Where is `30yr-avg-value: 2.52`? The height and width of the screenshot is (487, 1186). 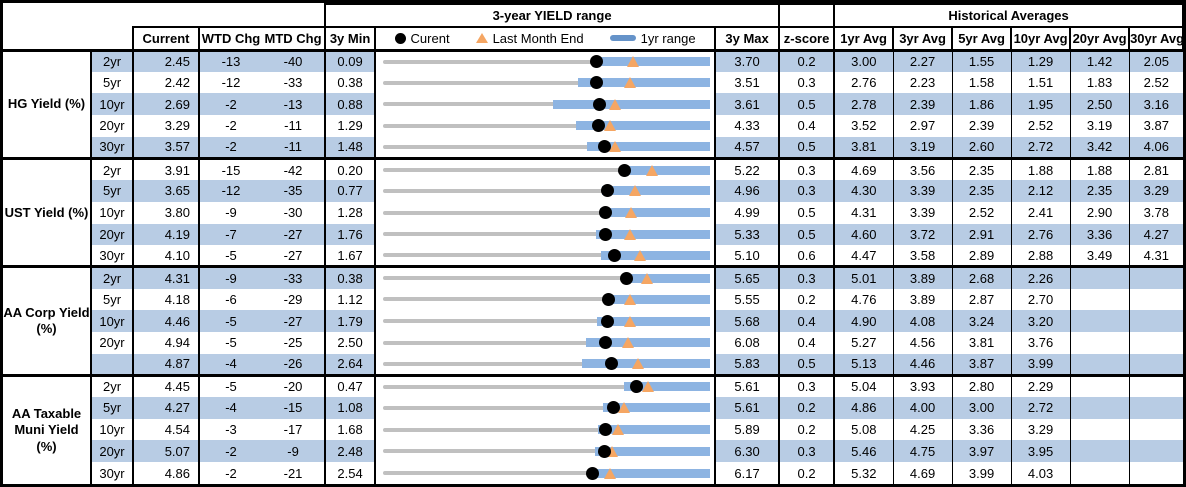 30yr-avg-value: 2.52 is located at coordinates (1156, 82).